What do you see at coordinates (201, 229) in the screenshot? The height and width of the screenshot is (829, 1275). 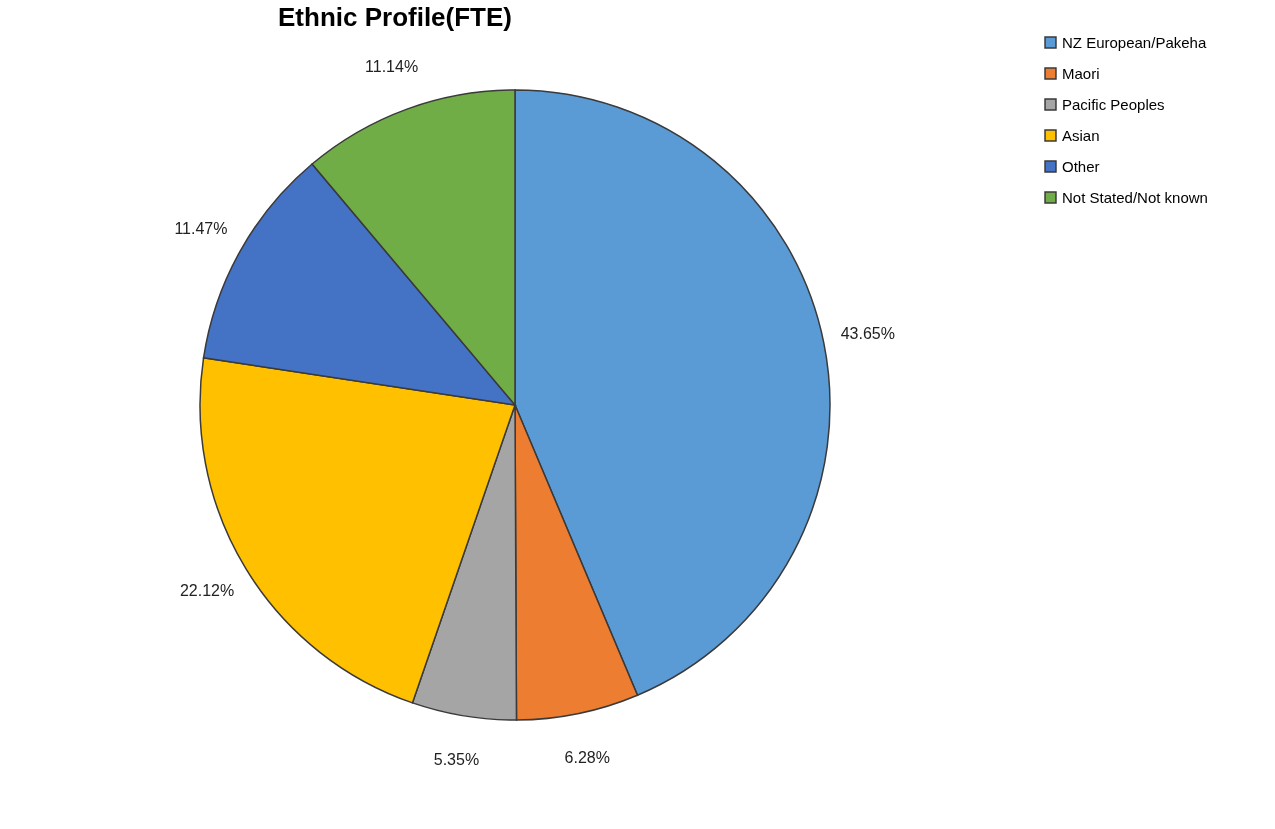 I see `data-label: 11.47%` at bounding box center [201, 229].